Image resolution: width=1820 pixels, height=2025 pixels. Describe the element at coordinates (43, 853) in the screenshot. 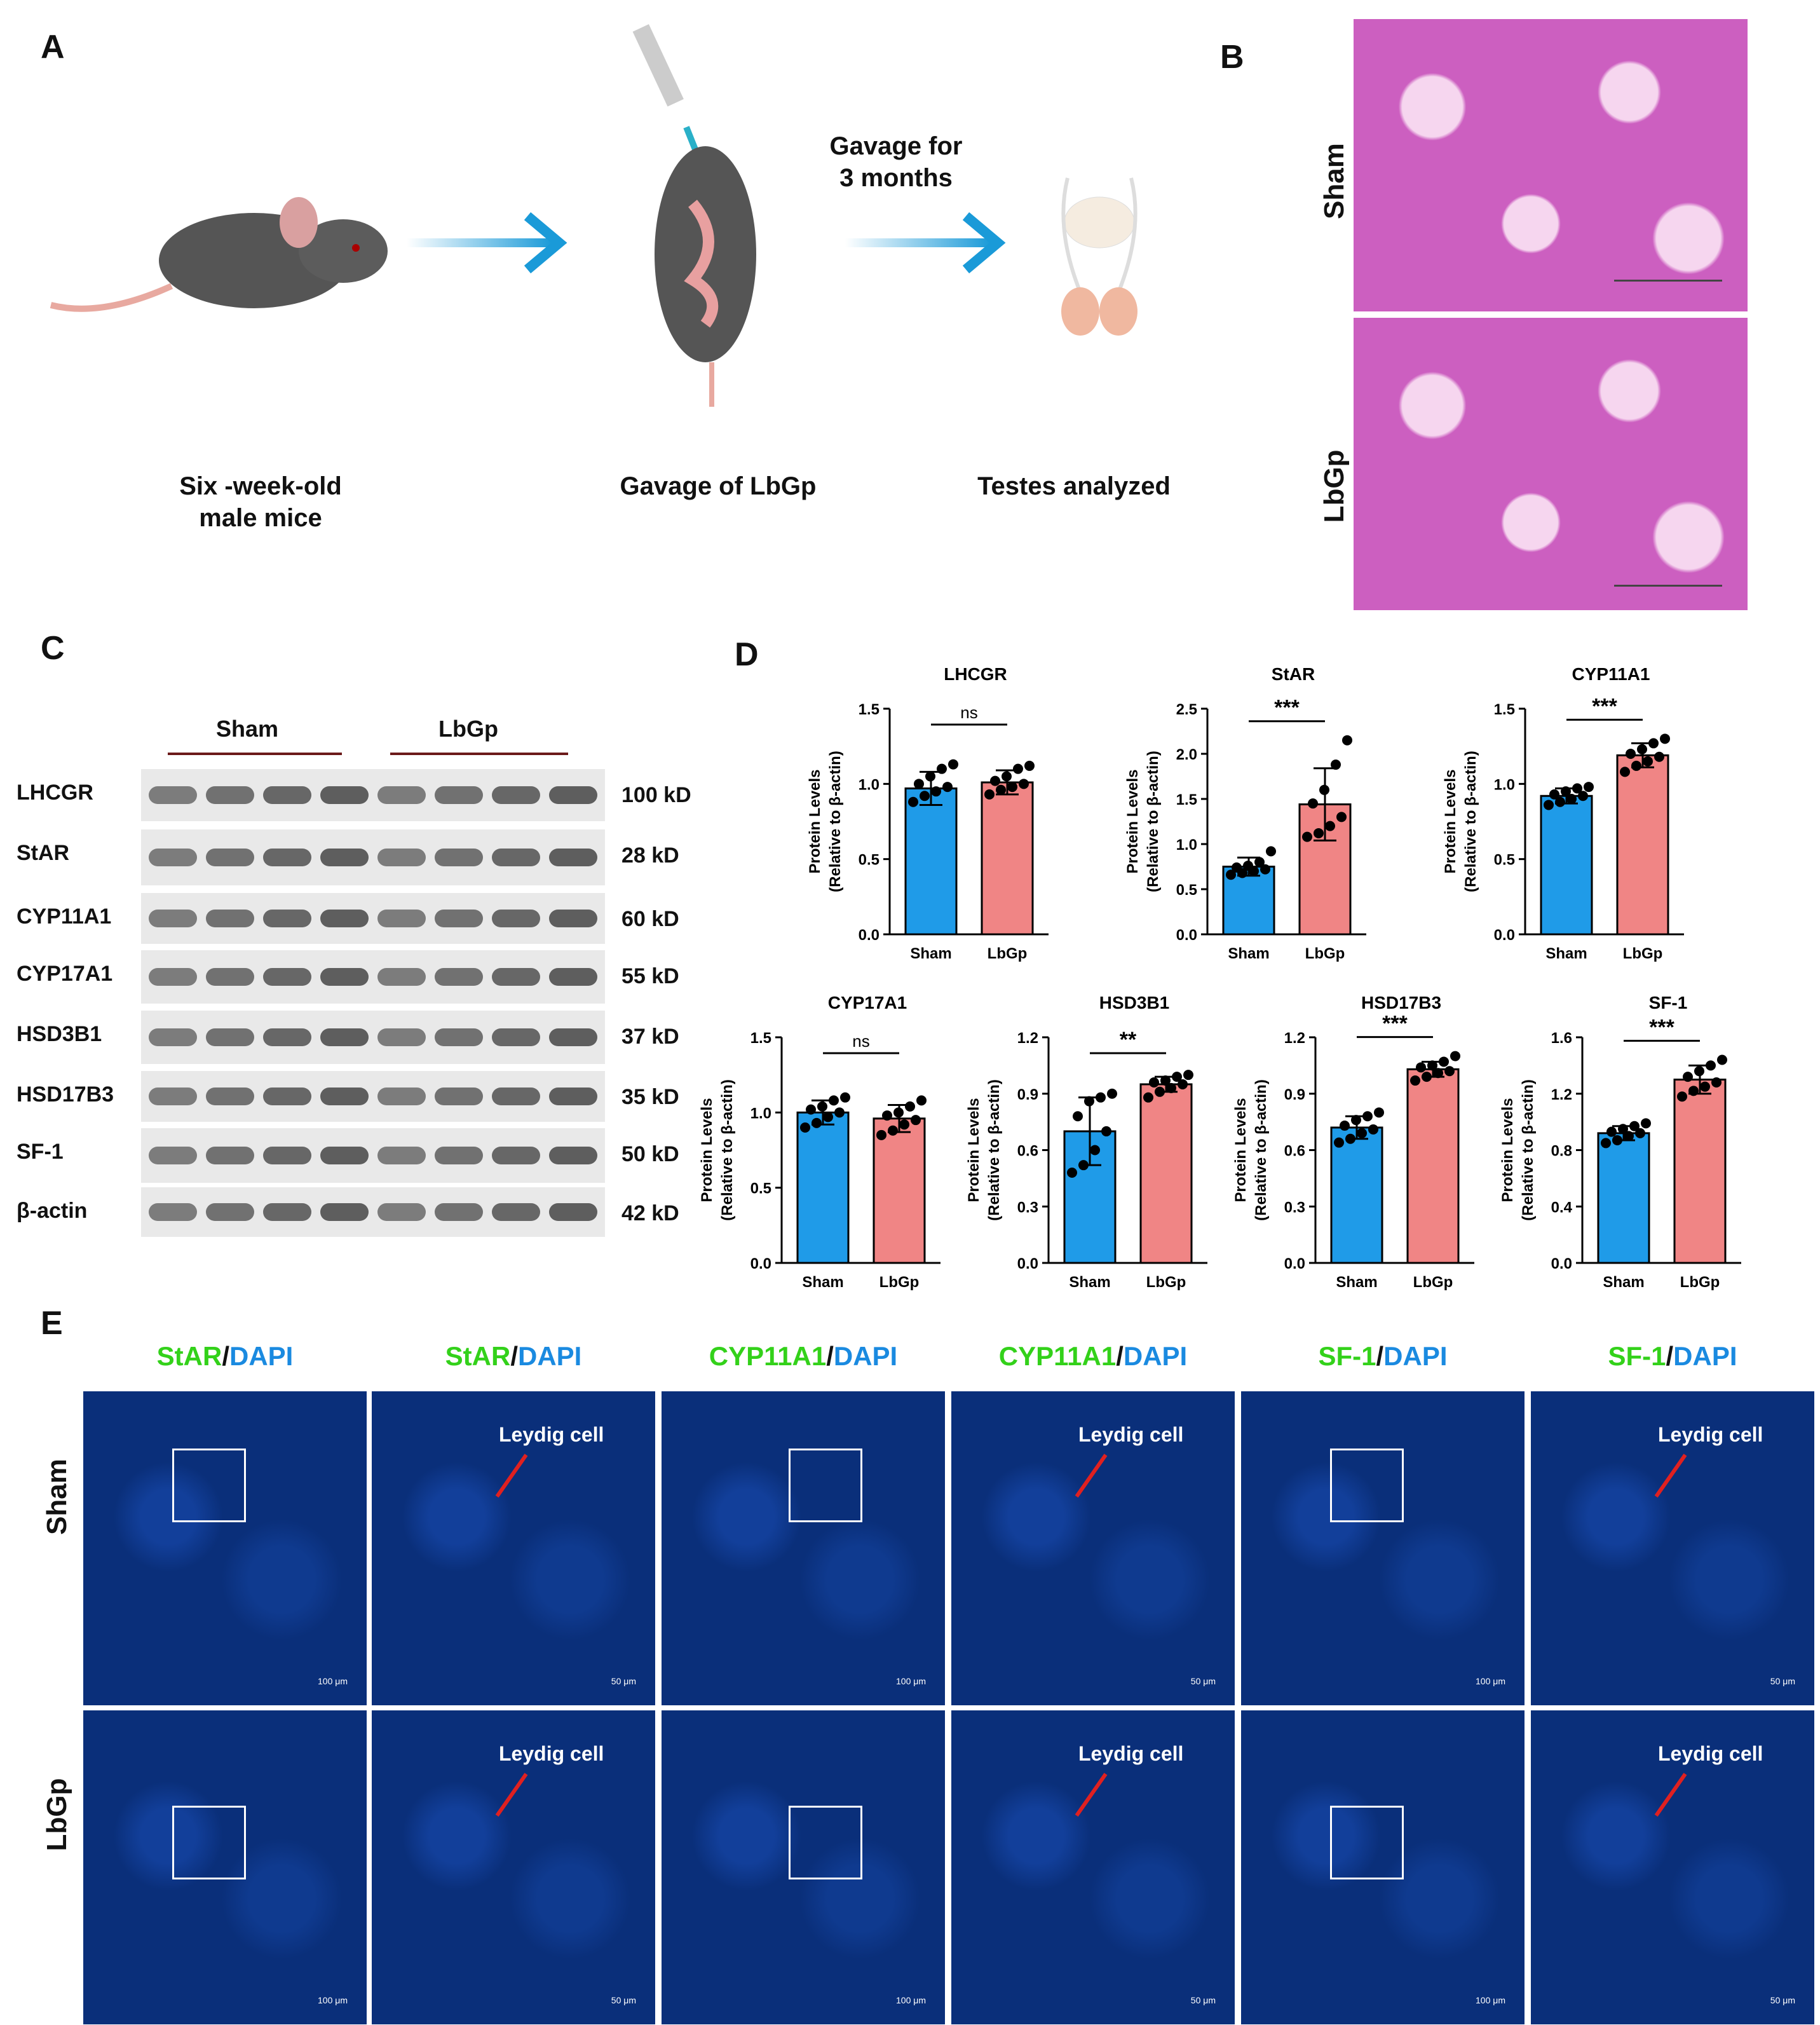

I see `blot-protein-label: StAR` at that location.